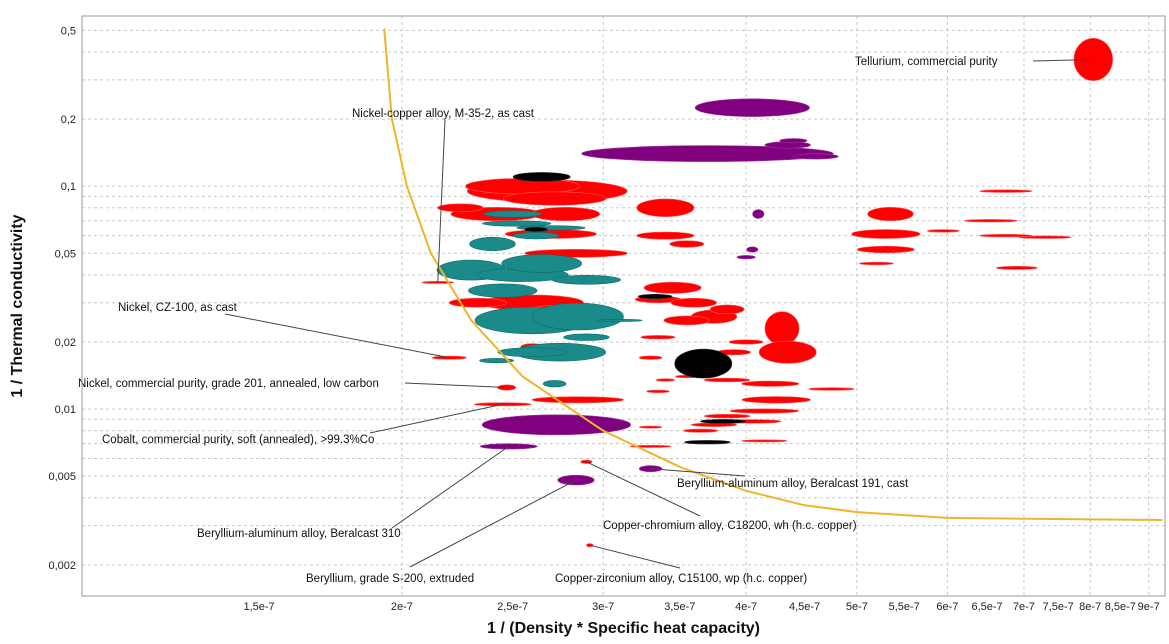  What do you see at coordinates (390, 579) in the screenshot?
I see `annotation-label: Beryllium, grade S-200, extruded` at bounding box center [390, 579].